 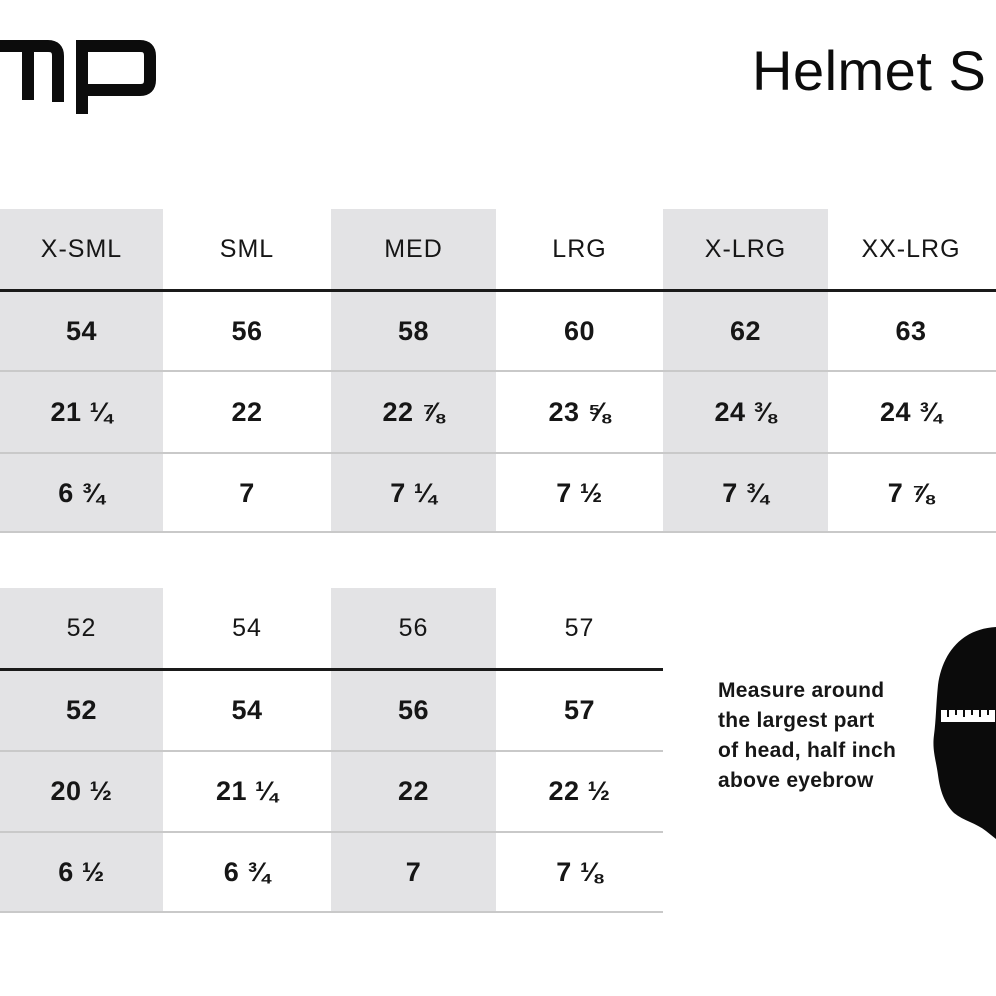 What do you see at coordinates (911, 411) in the screenshot?
I see `table-cell: 24 ¾` at bounding box center [911, 411].